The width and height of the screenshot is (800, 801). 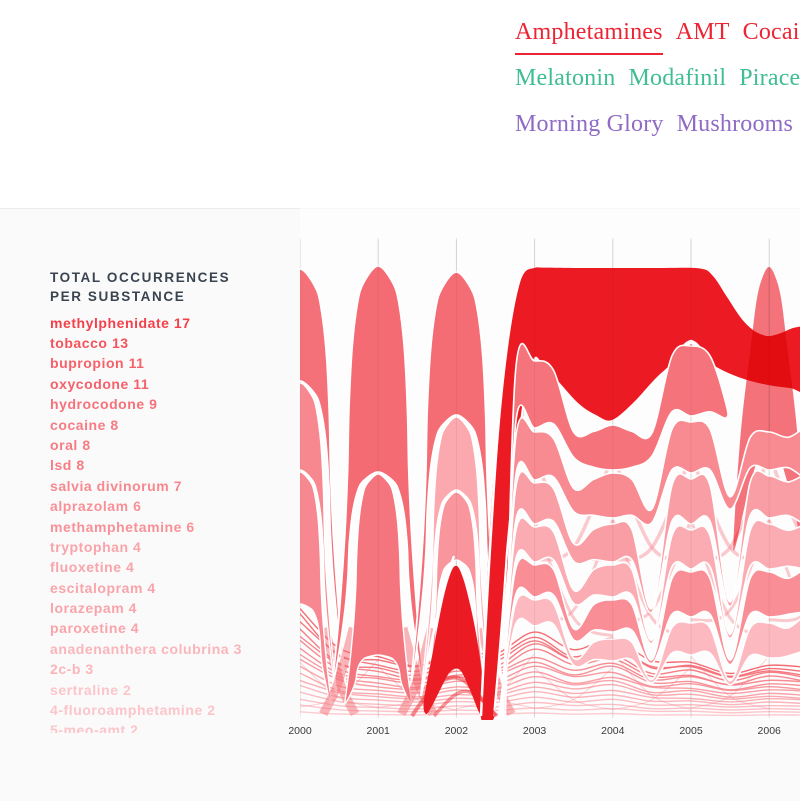 What do you see at coordinates (300, 731) in the screenshot?
I see `svg-text: 2000` at bounding box center [300, 731].